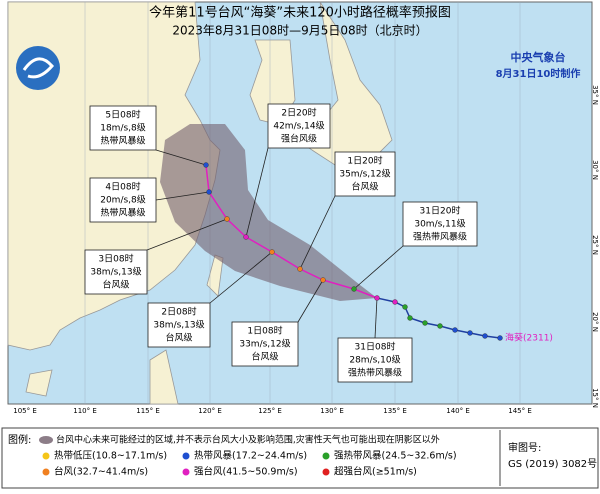 Image resolution: width=600 pixels, height=494 pixels. Describe the element at coordinates (210, 411) in the screenshot. I see `lon-label: 120° E` at that location.